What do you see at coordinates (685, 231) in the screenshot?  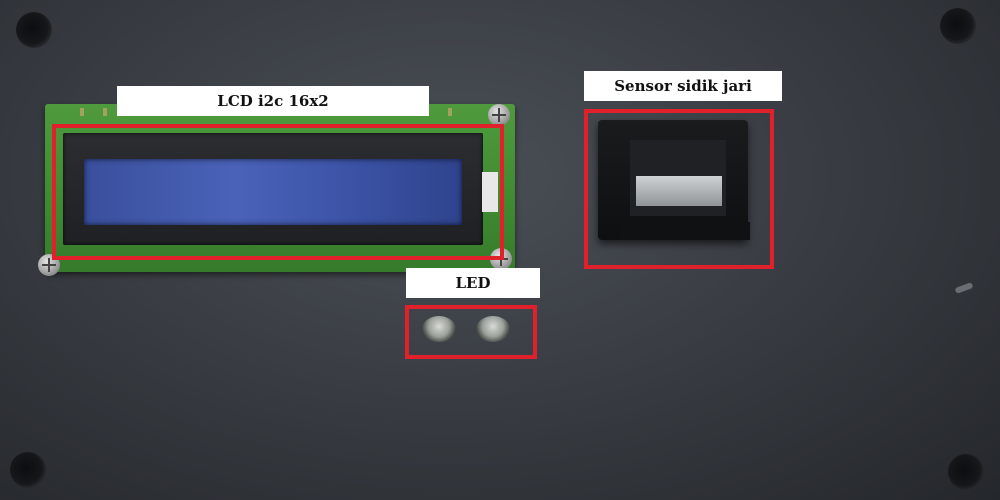 I see `fingerprint-sensor-base` at bounding box center [685, 231].